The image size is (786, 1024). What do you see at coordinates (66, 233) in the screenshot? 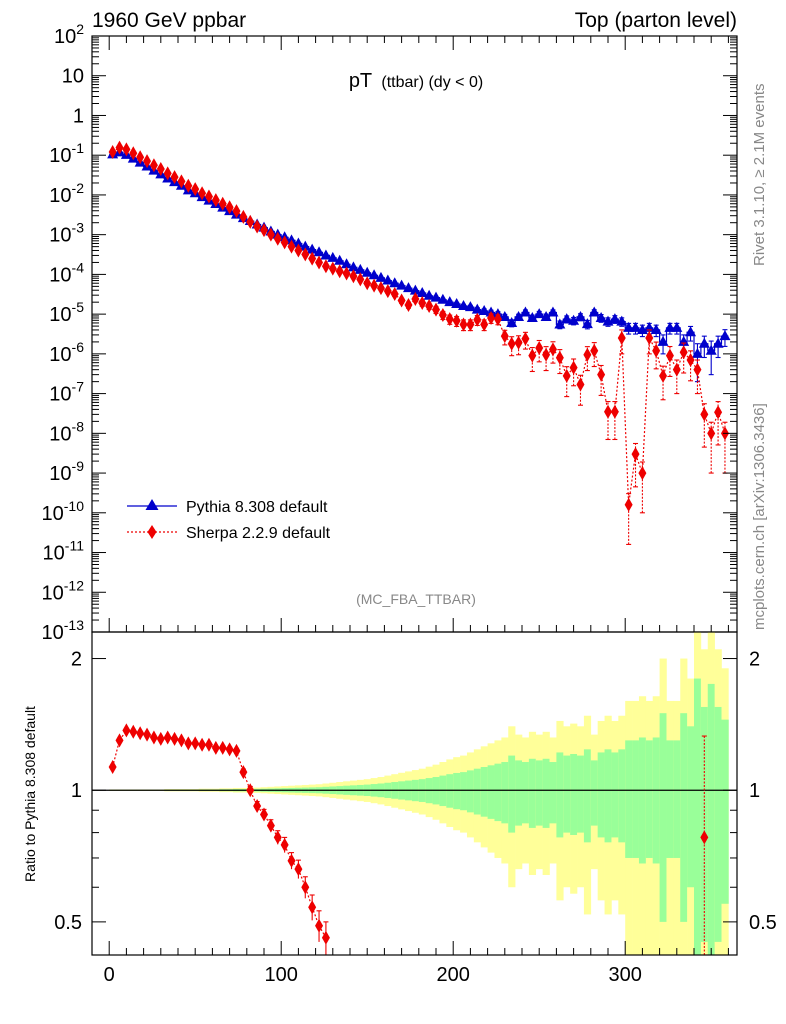
I see `y-tick-label: 10⁻³` at bounding box center [66, 233].